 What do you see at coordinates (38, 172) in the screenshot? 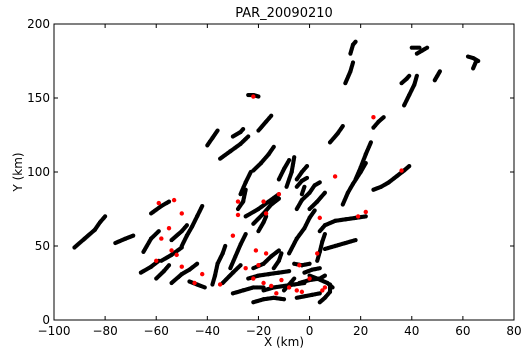
I see `y-tick-label: 100` at bounding box center [38, 172].